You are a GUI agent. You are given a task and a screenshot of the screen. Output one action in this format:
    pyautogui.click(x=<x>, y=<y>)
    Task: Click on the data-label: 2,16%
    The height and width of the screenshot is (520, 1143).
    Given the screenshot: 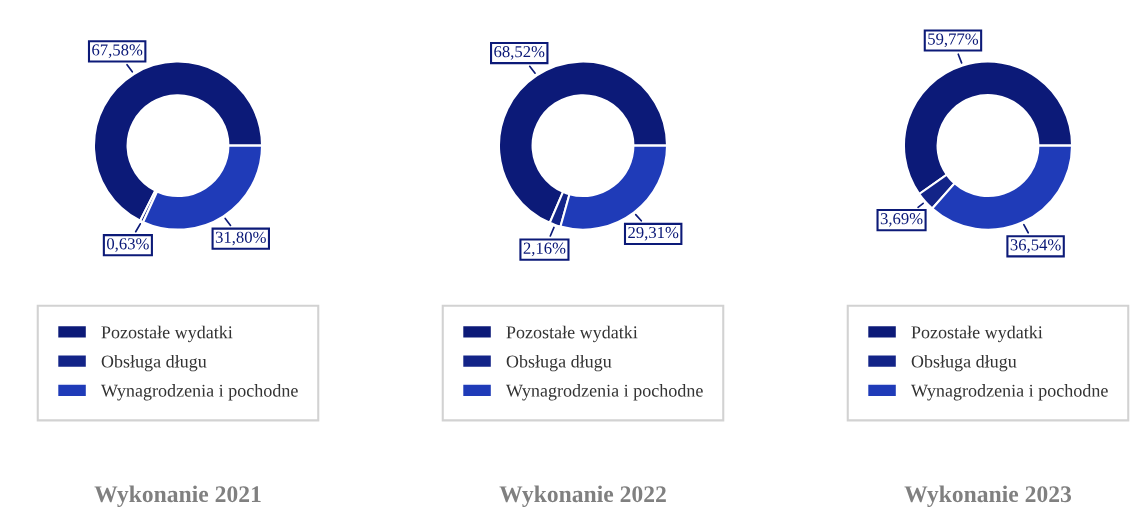 What is the action you would take?
    pyautogui.click(x=544, y=249)
    